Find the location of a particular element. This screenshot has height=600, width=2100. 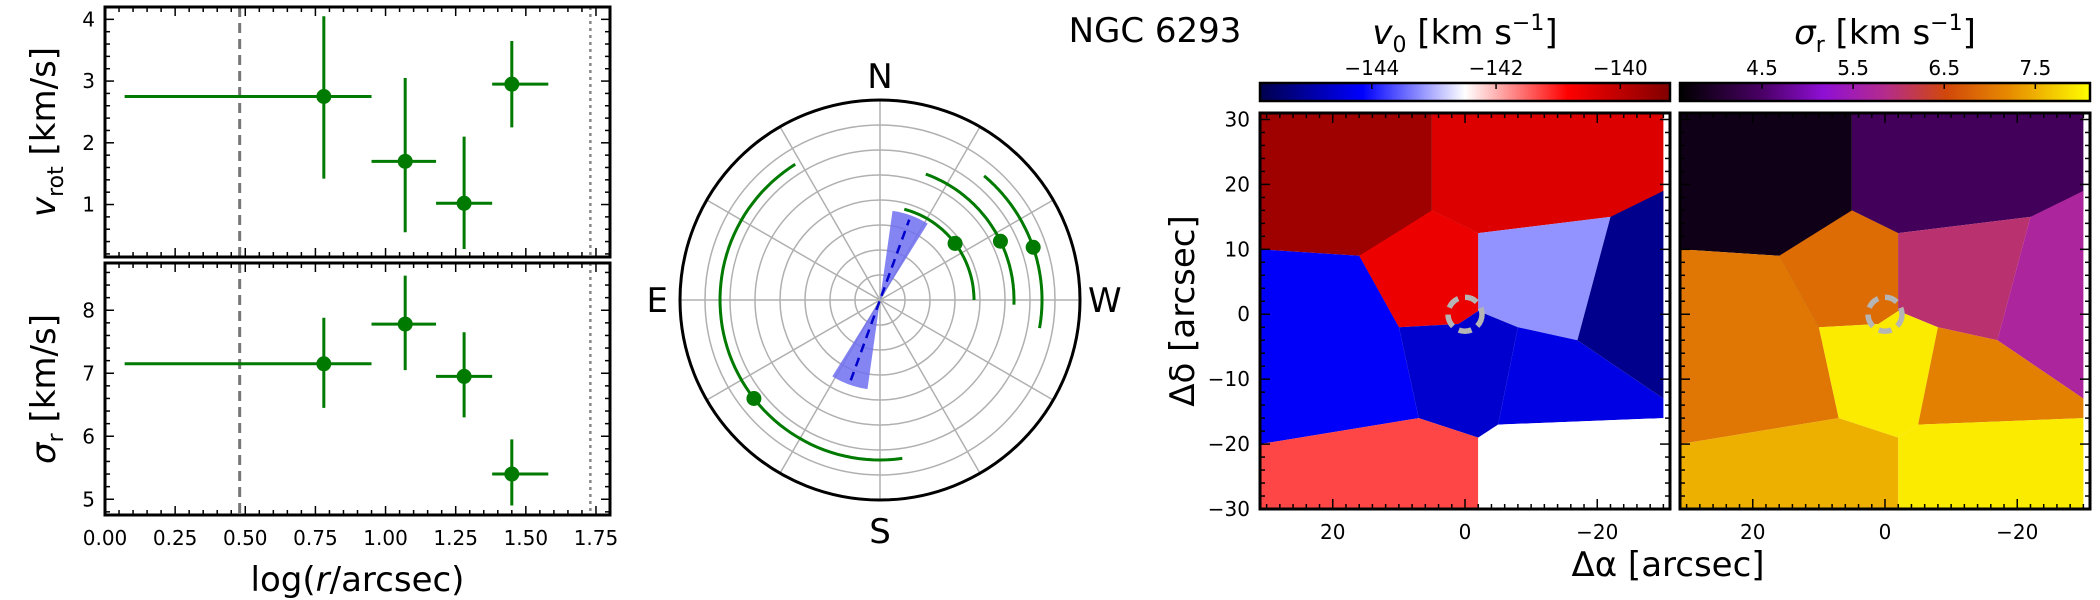

y-tick-label: 10 is located at coordinates (1237, 249).